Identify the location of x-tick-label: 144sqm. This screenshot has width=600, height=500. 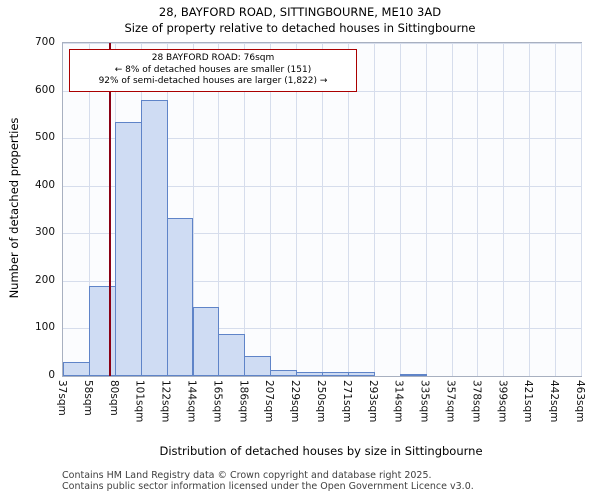
(191, 401).